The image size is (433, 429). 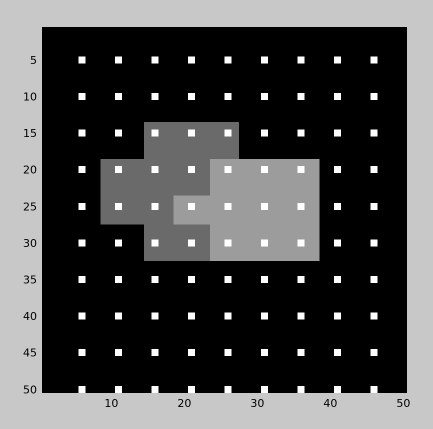 I want to click on x-tick-label: 40, so click(x=330, y=403).